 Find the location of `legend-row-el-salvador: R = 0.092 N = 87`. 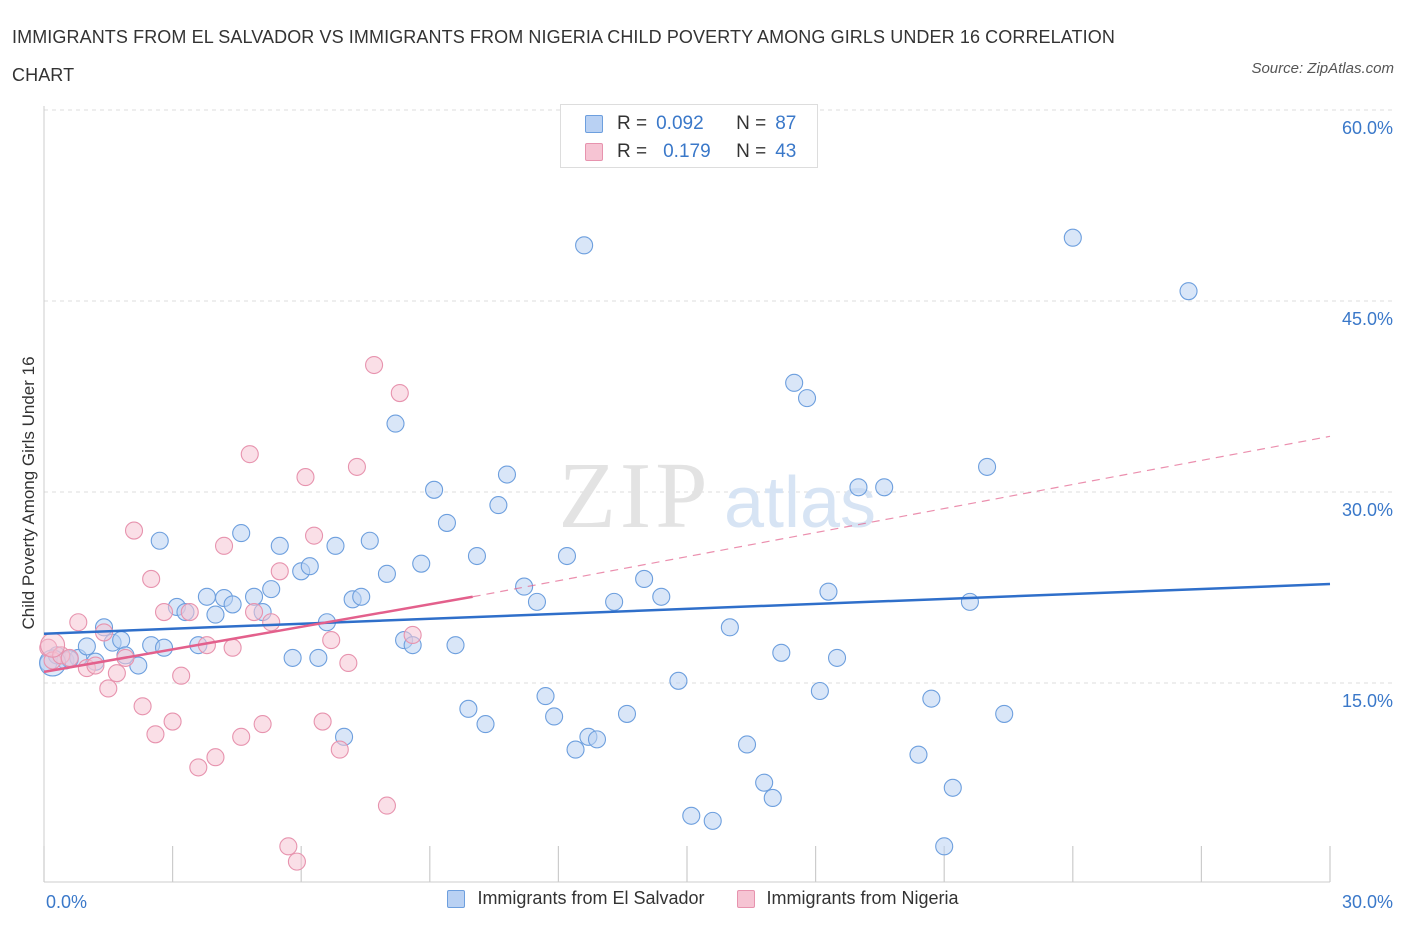

legend-row-el-salvador: R = 0.092 N = 87 is located at coordinates (690, 124).